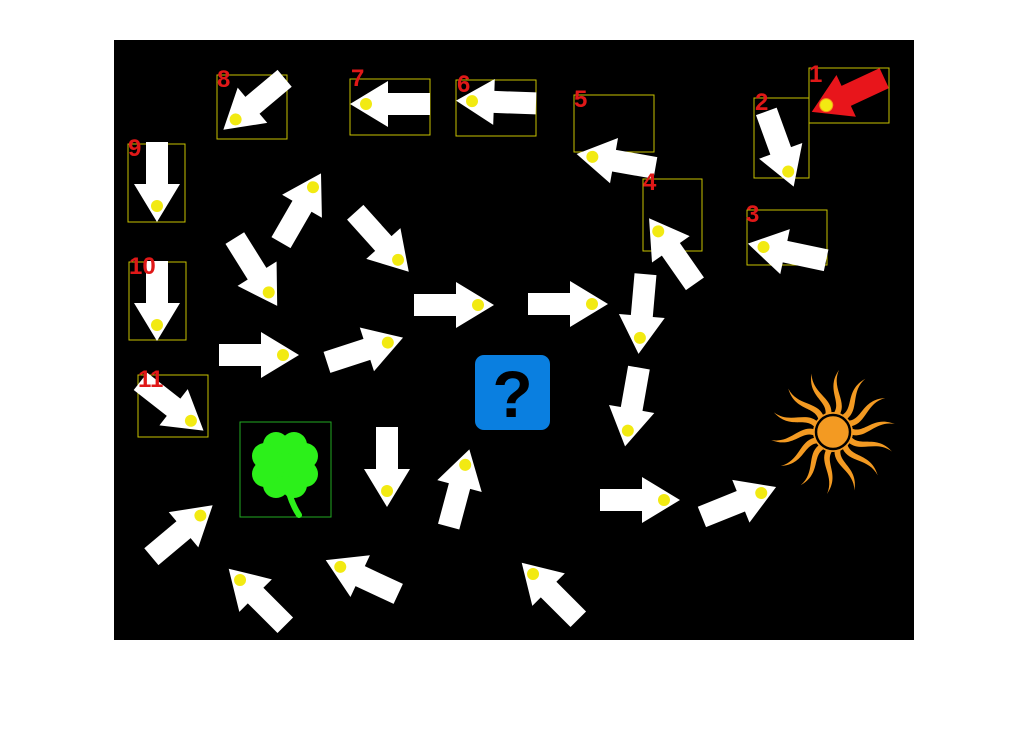 Image resolution: width=1030 pixels, height=741 pixels. What do you see at coordinates (134, 148) in the screenshot?
I see `step-label-9: 9` at bounding box center [134, 148].